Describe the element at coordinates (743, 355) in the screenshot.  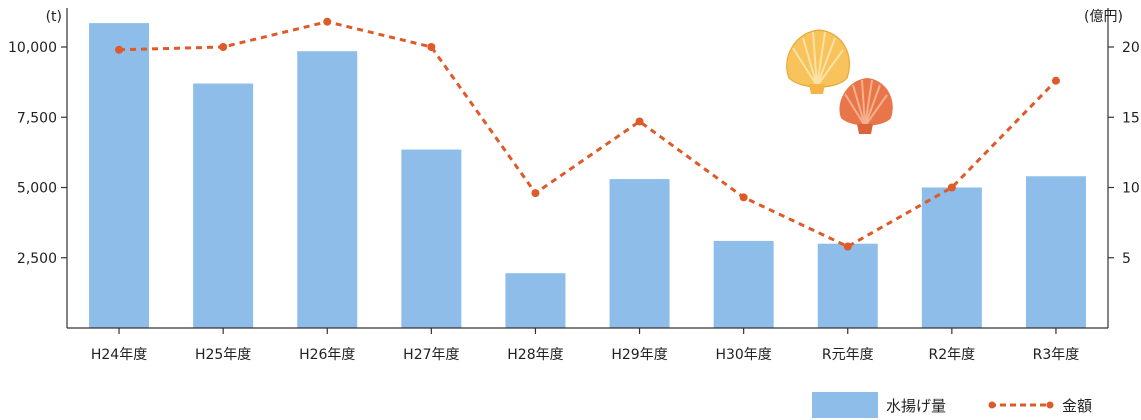
I see `x-tick-label: H30年度` at that location.